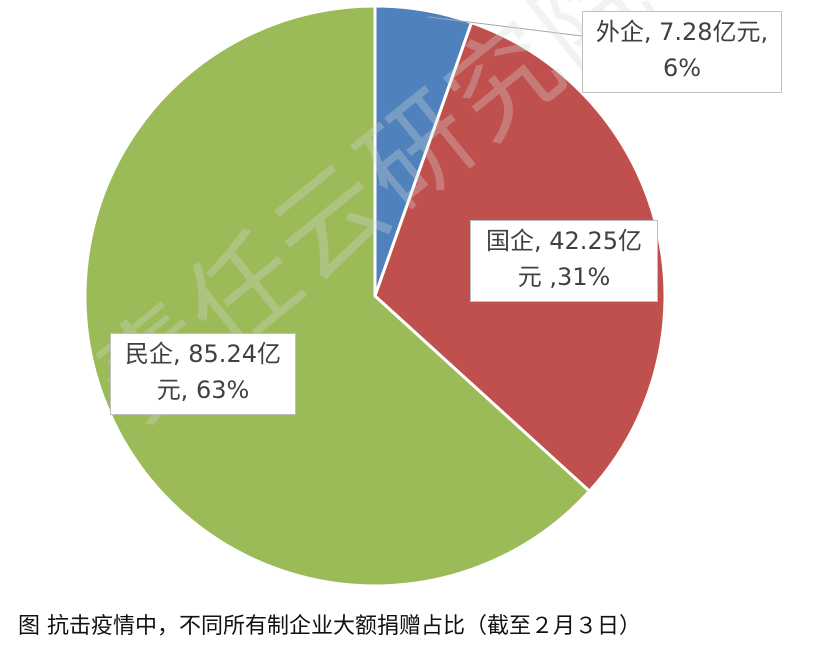 Image resolution: width=831 pixels, height=656 pixels. What do you see at coordinates (564, 261) in the screenshot?
I see `data-label-state: 国企, 42.25亿 元 ,31%` at bounding box center [564, 261].